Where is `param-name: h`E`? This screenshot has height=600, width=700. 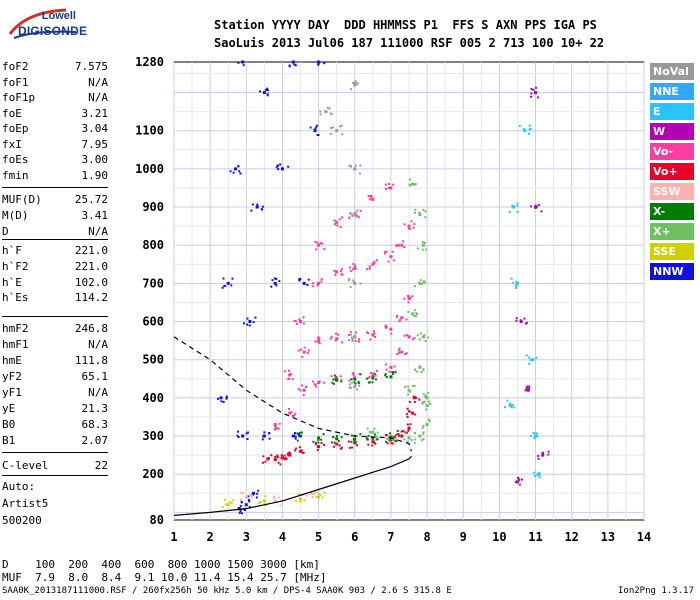
param-name: h`E is located at coordinates (12, 282).